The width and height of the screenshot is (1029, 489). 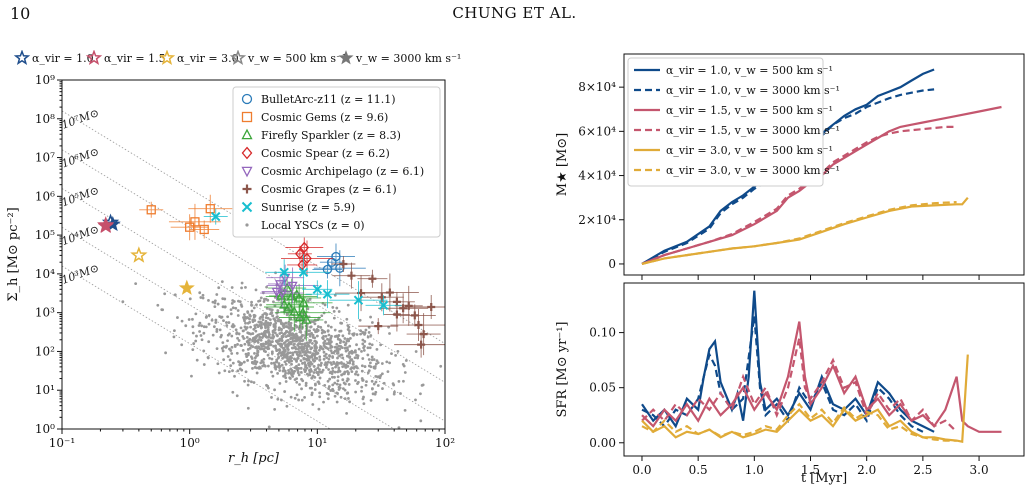 I want to click on sim-legend-label-3: α_vir = 3.0, so click(x=208, y=58).